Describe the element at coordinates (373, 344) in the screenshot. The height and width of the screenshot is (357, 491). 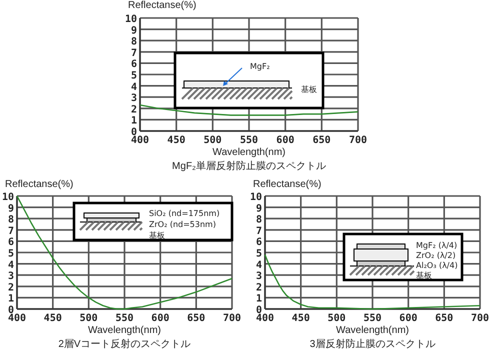
I see `text: 3層反射防止膜のスペクトル` at that location.